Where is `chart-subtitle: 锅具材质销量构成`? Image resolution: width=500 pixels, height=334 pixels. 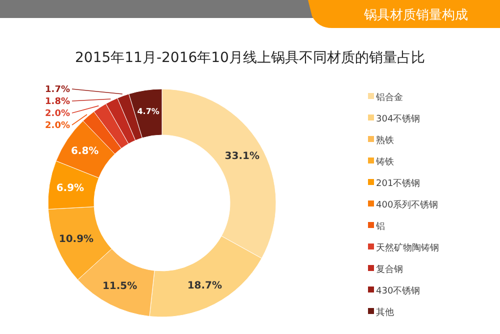 chart-subtitle: 锅具材质销量构成 is located at coordinates (415, 15).